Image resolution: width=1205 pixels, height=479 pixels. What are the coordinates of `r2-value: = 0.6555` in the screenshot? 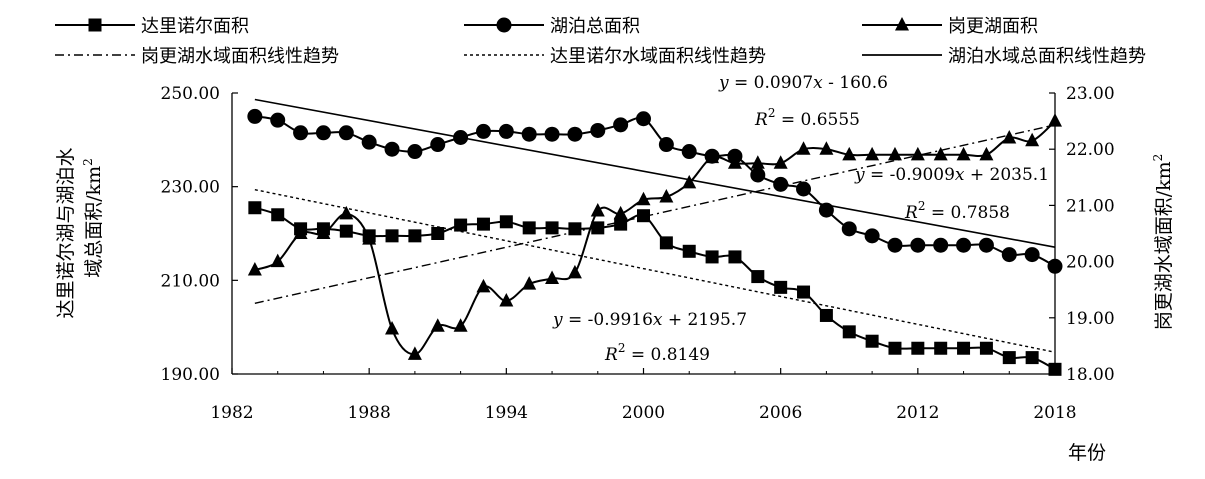 It's located at (817, 120).